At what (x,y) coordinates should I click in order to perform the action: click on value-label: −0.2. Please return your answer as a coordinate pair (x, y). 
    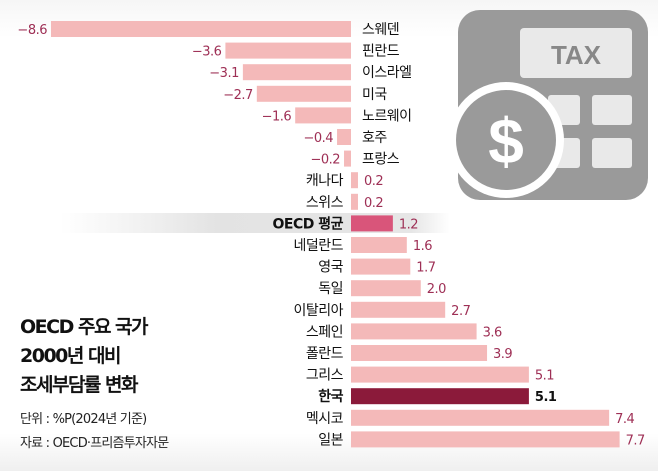
    Looking at the image, I should click on (325, 160).